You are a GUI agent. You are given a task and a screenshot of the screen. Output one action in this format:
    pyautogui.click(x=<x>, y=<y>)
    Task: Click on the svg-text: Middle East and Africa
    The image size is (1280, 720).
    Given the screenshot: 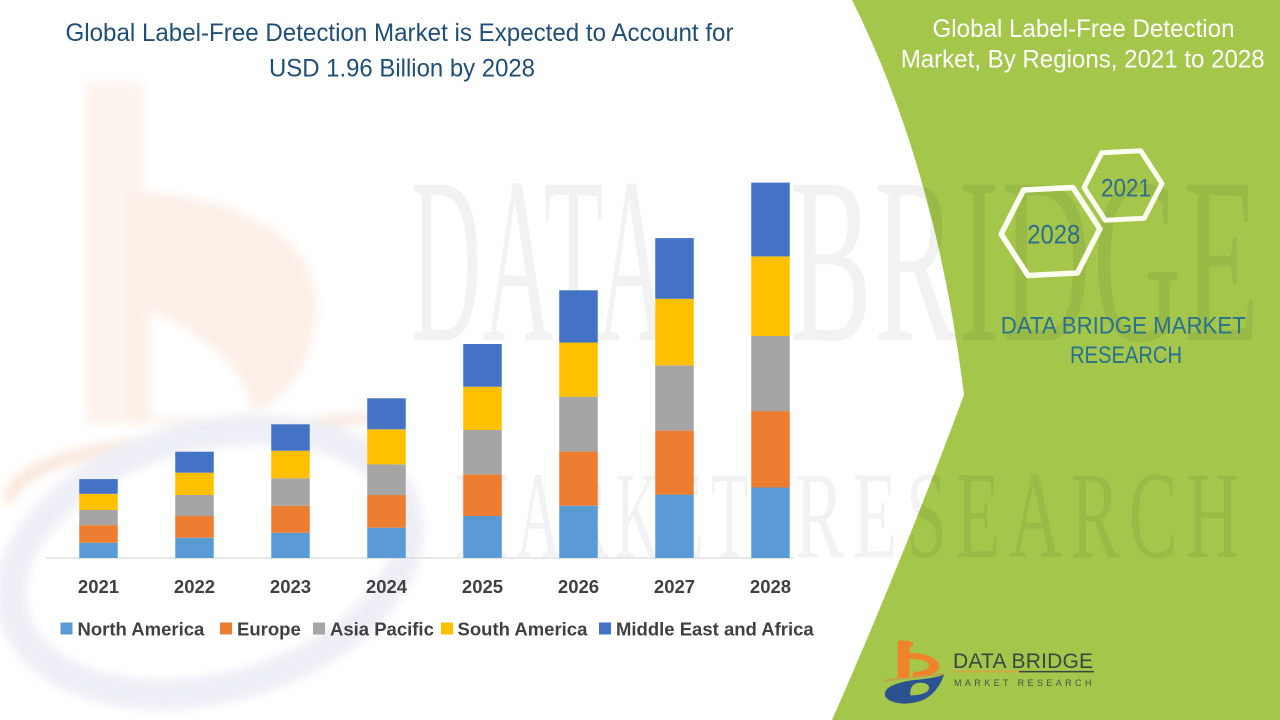 What is the action you would take?
    pyautogui.click(x=715, y=629)
    